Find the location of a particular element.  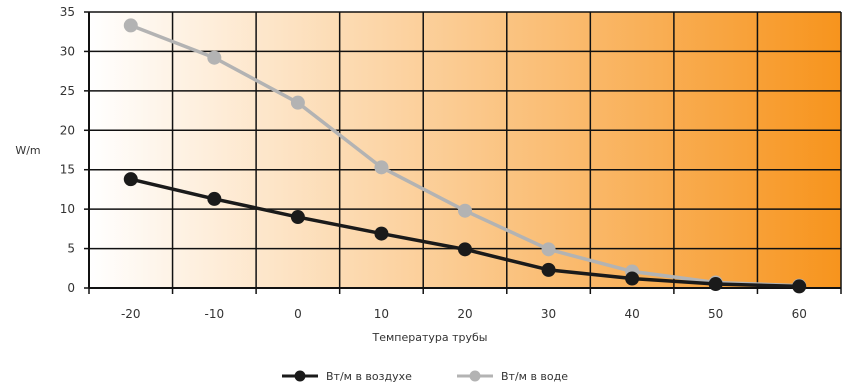

x-axis-title: Температура трубы is located at coordinates (430, 337).